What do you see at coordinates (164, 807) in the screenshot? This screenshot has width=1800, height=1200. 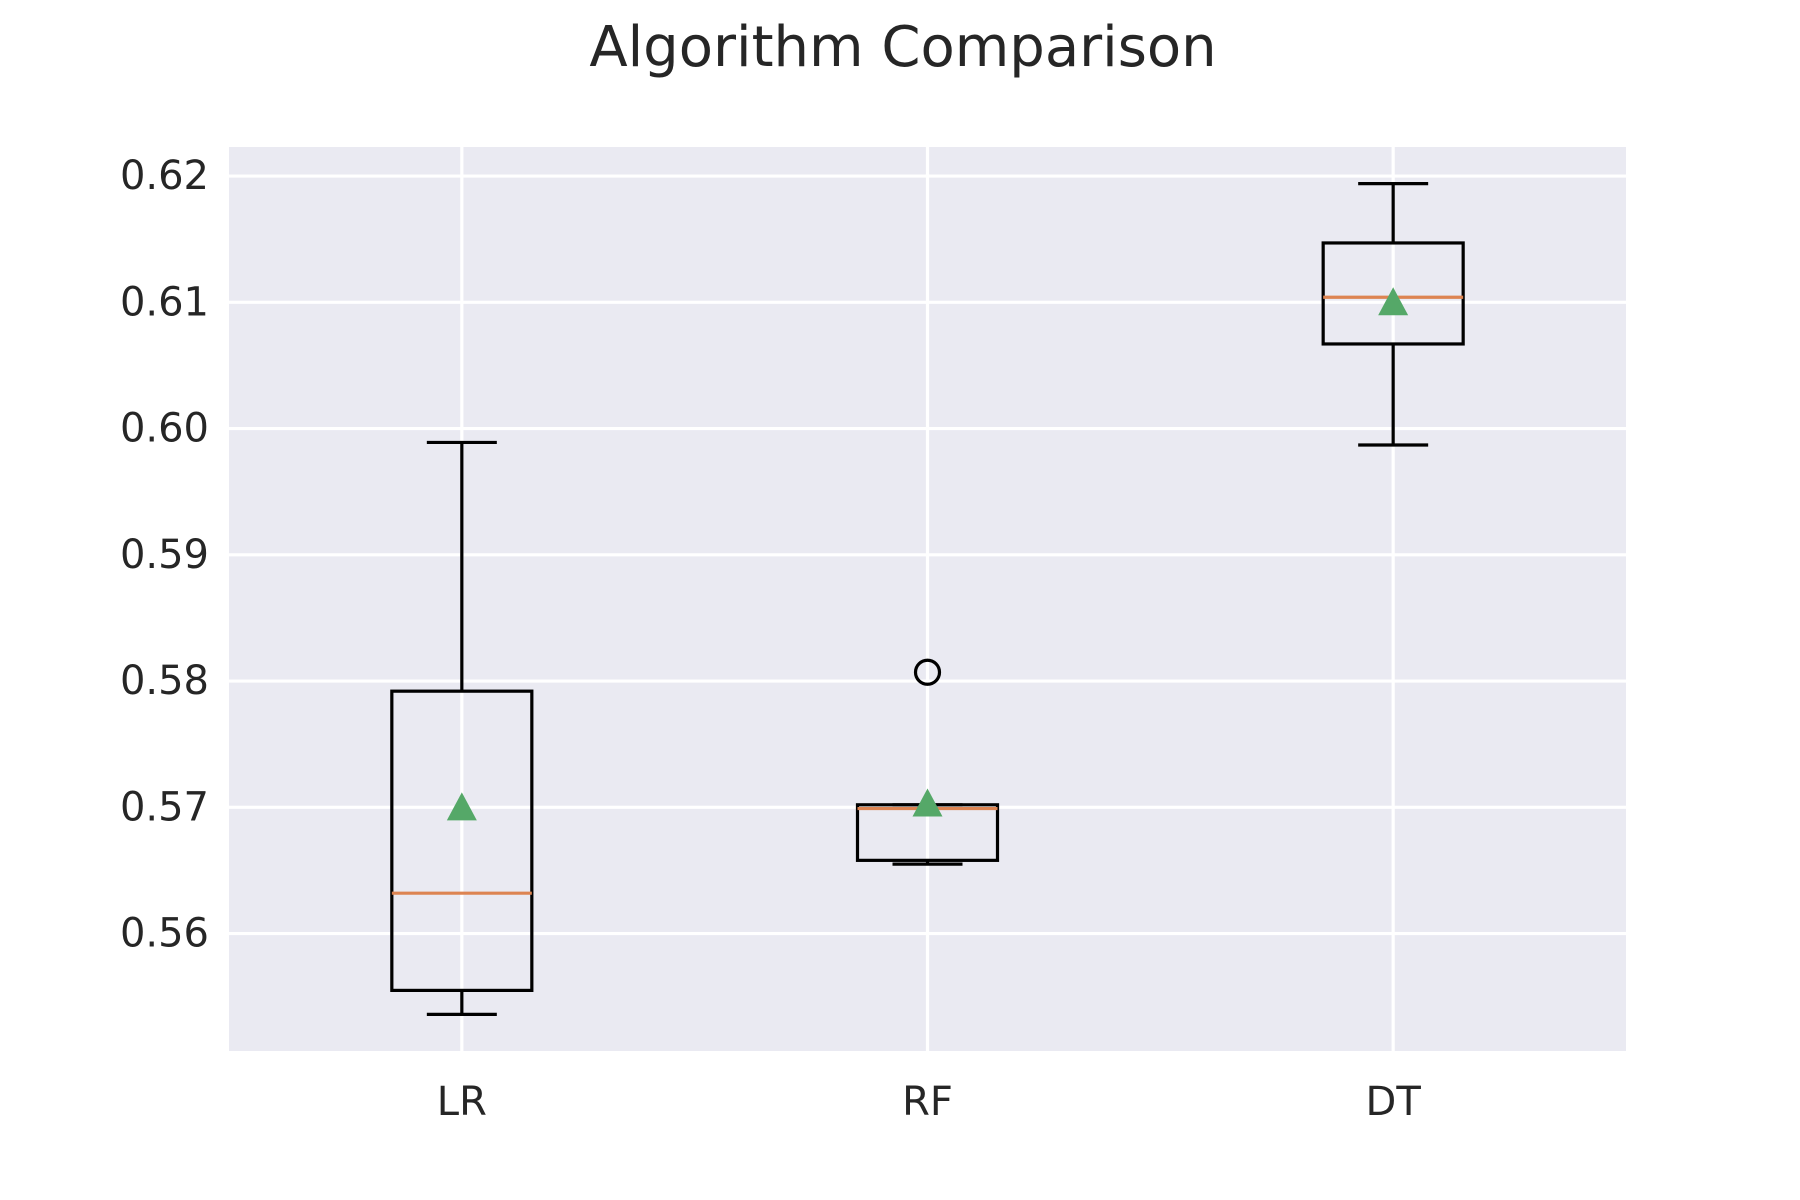 I see `y-tick-label: 0.57` at bounding box center [164, 807].